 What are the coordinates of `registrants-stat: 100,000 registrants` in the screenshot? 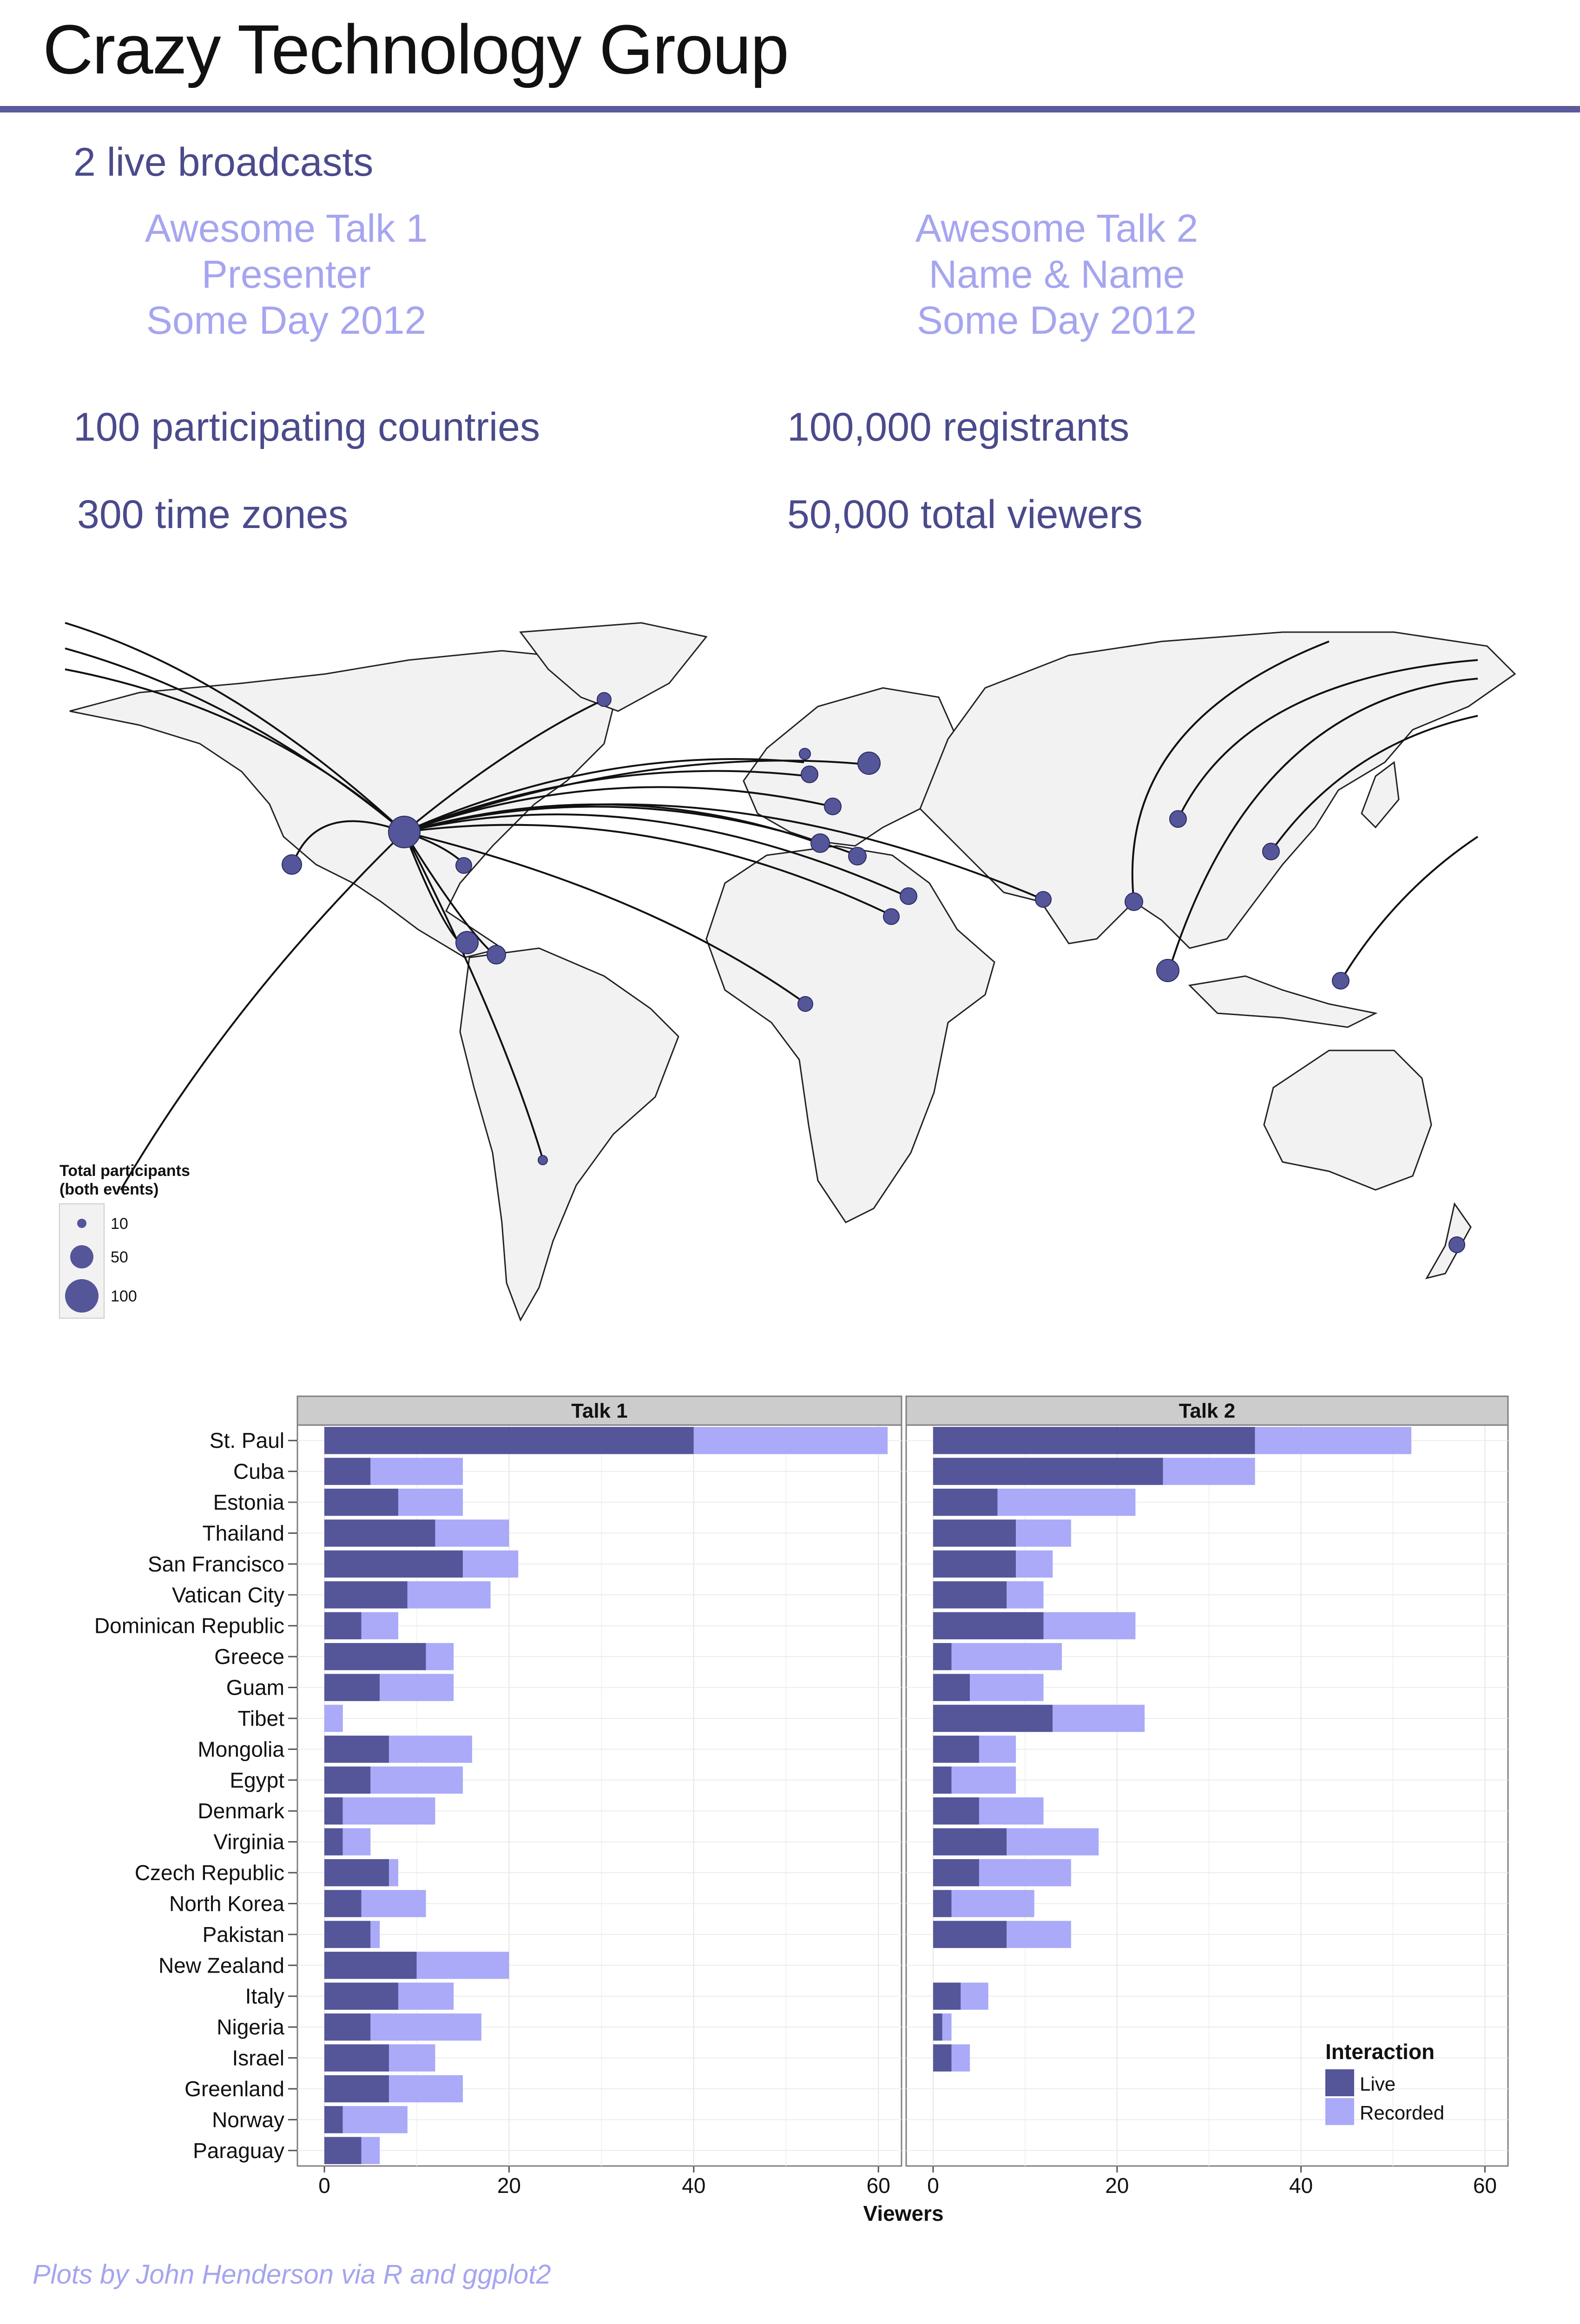 It's located at (958, 427).